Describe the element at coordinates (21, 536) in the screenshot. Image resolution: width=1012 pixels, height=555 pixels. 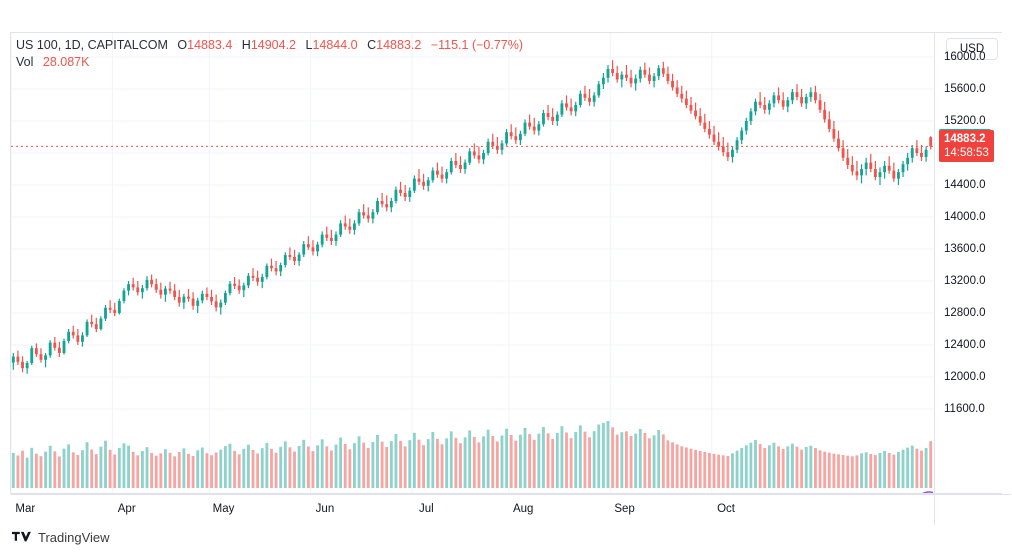
I see `tradingview-logo-icon` at that location.